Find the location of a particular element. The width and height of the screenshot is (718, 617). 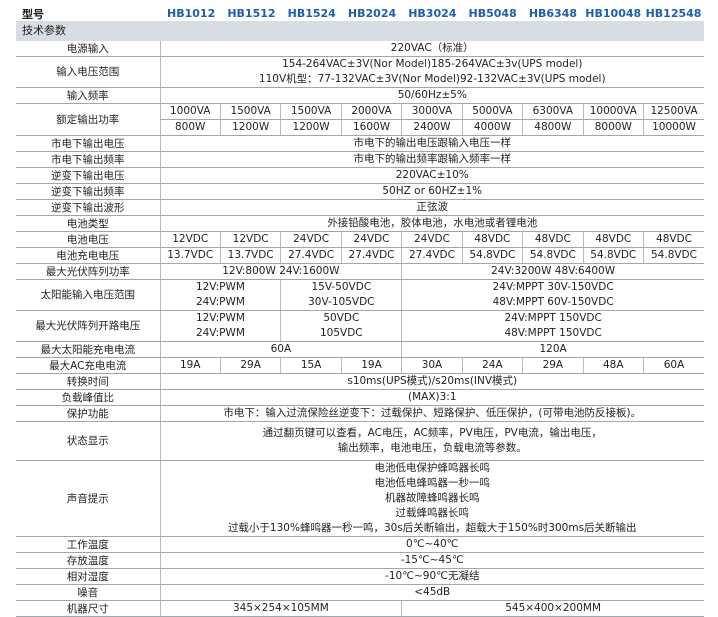

spec-value-line: 12V:800W 24V:1600W is located at coordinates (281, 271).